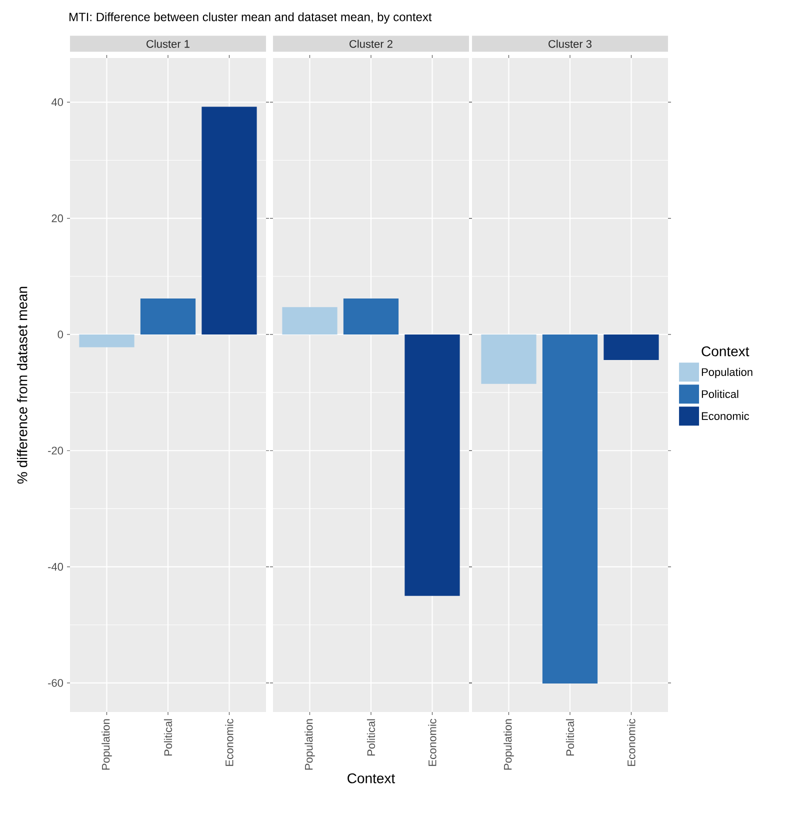 This screenshot has width=808, height=819. What do you see at coordinates (56, 566) in the screenshot?
I see `y-tick-label: -40` at bounding box center [56, 566].